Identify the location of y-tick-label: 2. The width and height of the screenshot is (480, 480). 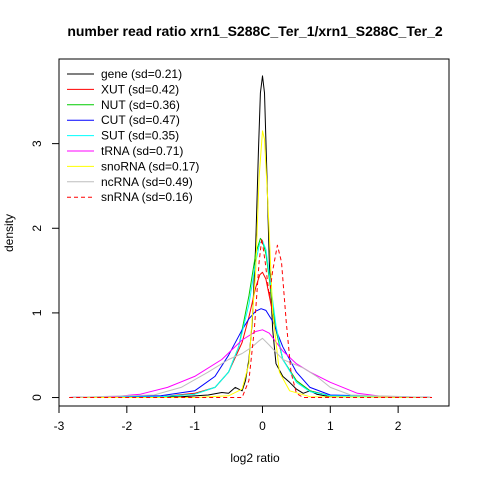
(37, 228).